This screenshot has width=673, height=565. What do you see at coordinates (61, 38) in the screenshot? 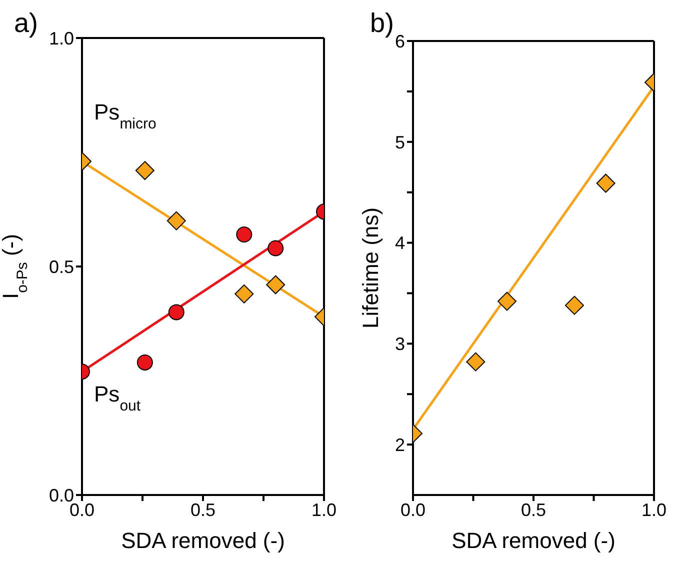
I see `y-tick-label: 1.0` at bounding box center [61, 38].